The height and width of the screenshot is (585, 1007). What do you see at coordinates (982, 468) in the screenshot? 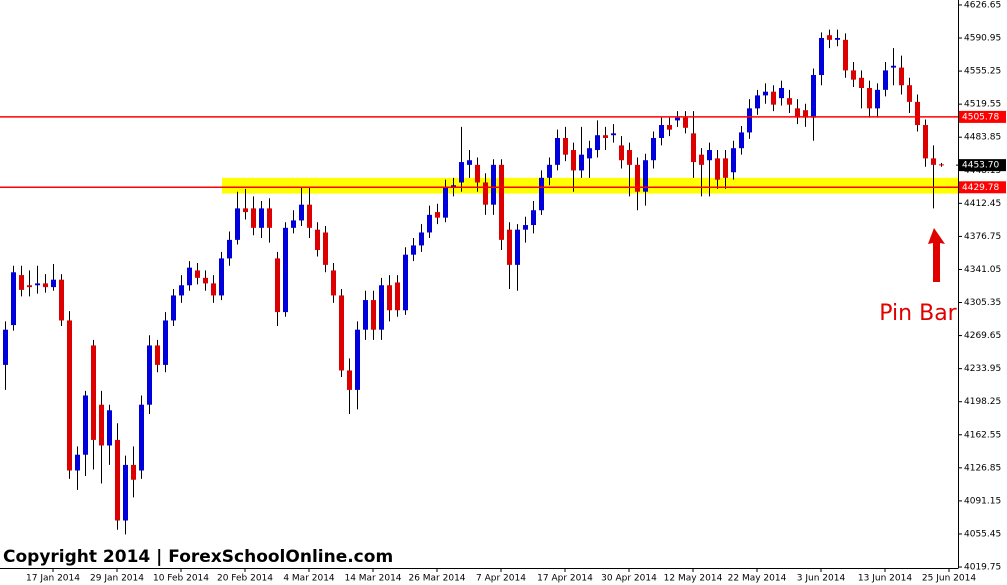
I see `y-tick-label: 4126.85` at bounding box center [982, 468].